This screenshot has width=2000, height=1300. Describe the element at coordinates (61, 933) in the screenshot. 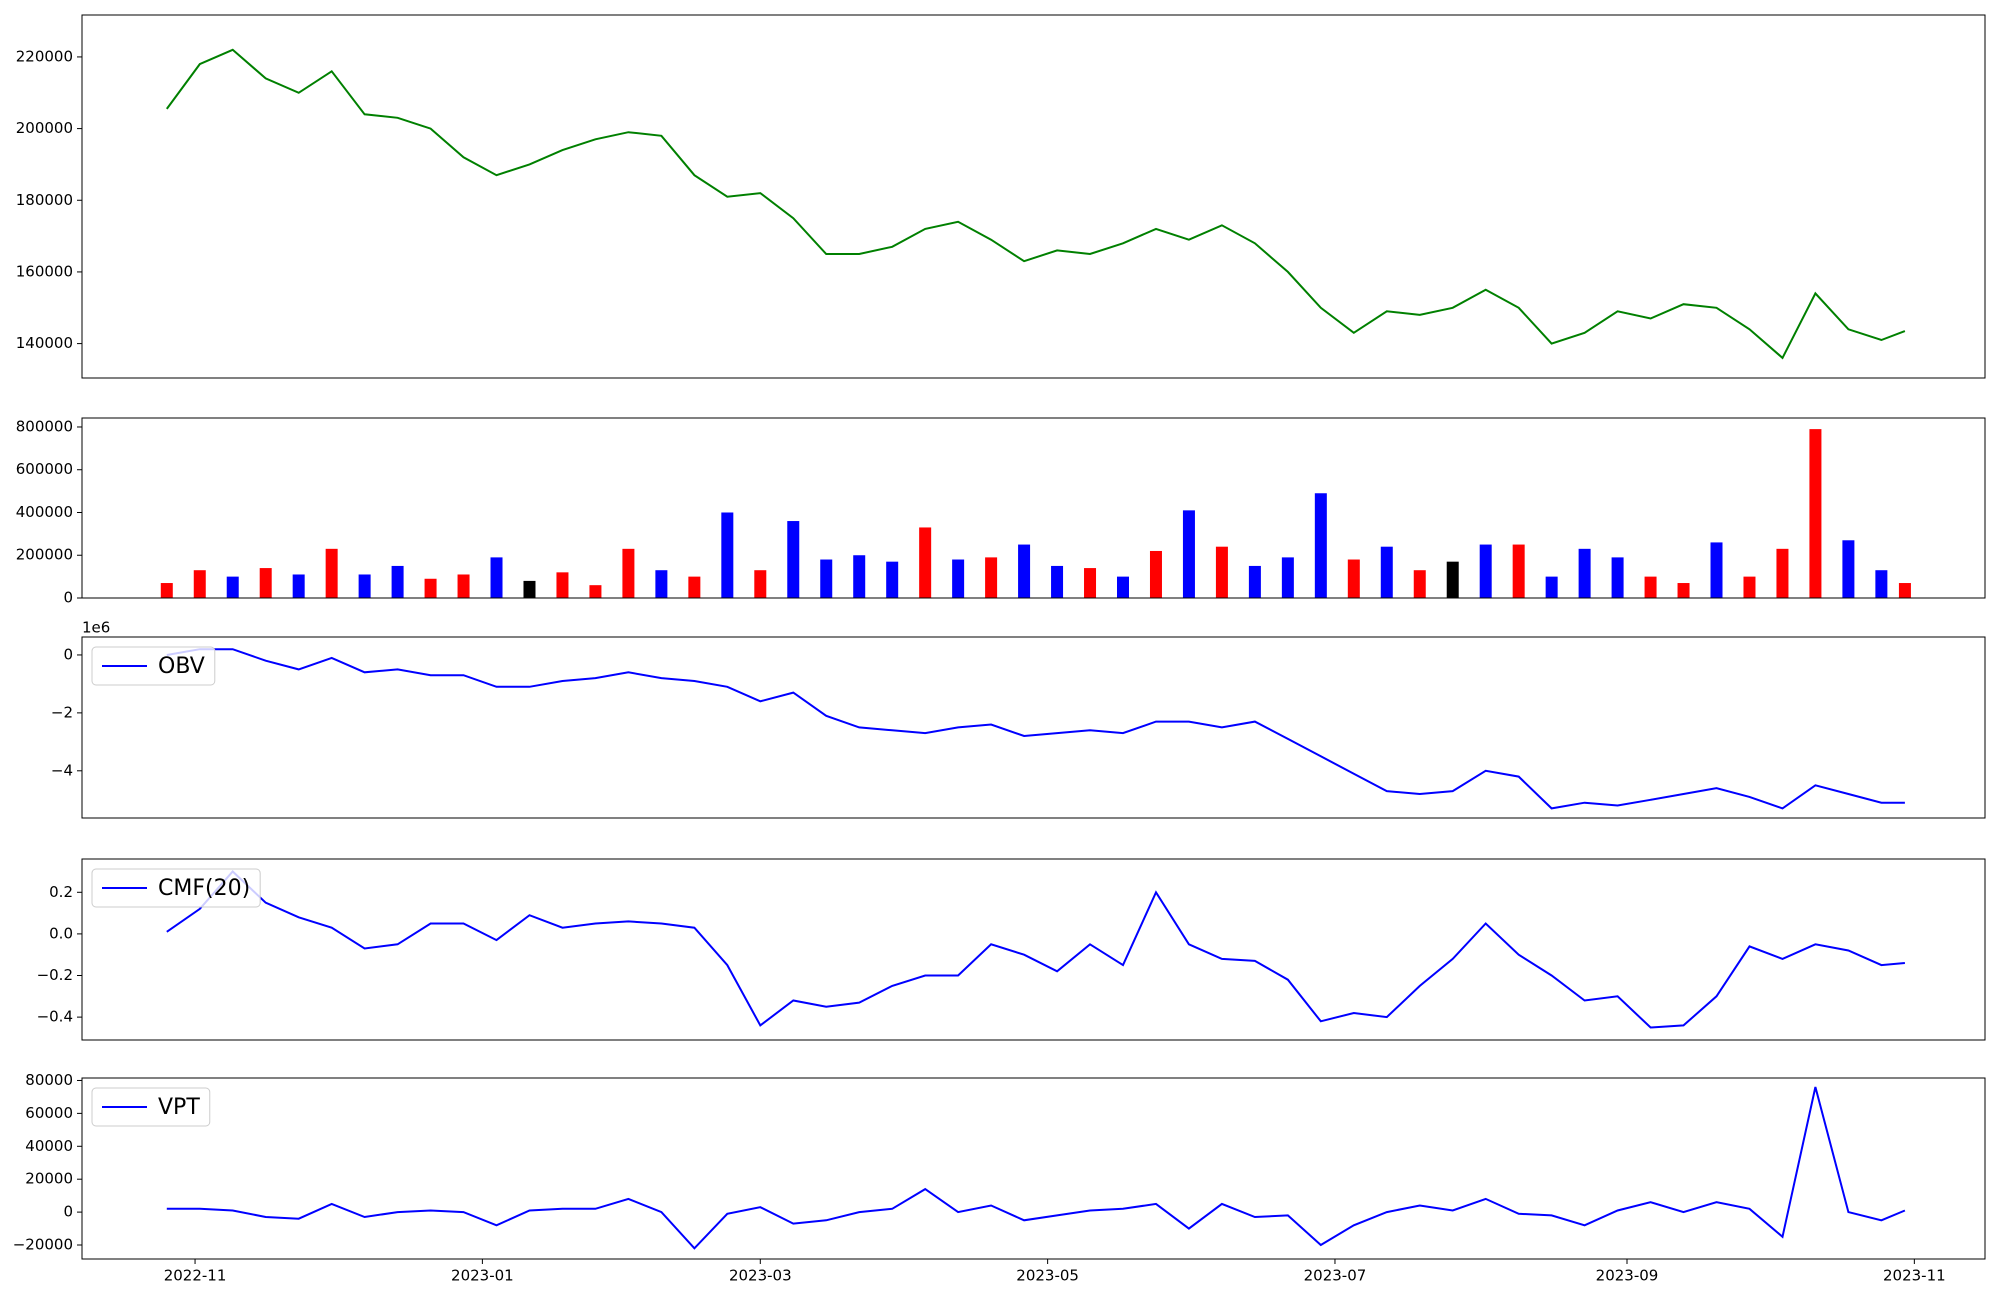

I see `y-tick-label: 0.0` at that location.